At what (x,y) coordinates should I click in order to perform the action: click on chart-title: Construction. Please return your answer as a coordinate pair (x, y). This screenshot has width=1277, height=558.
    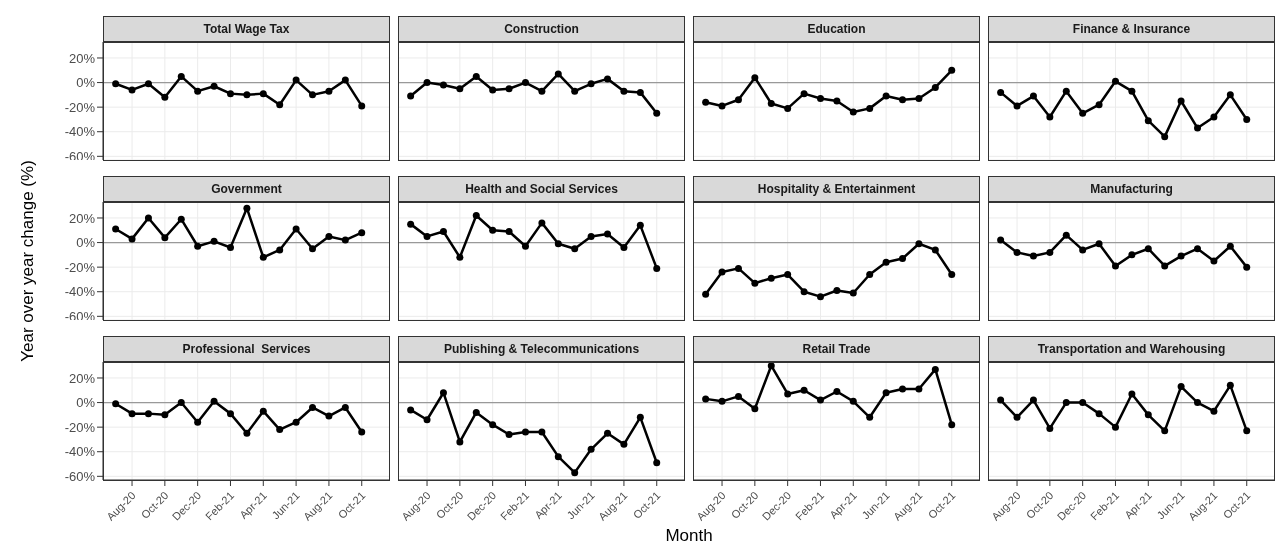
    Looking at the image, I should click on (541, 29).